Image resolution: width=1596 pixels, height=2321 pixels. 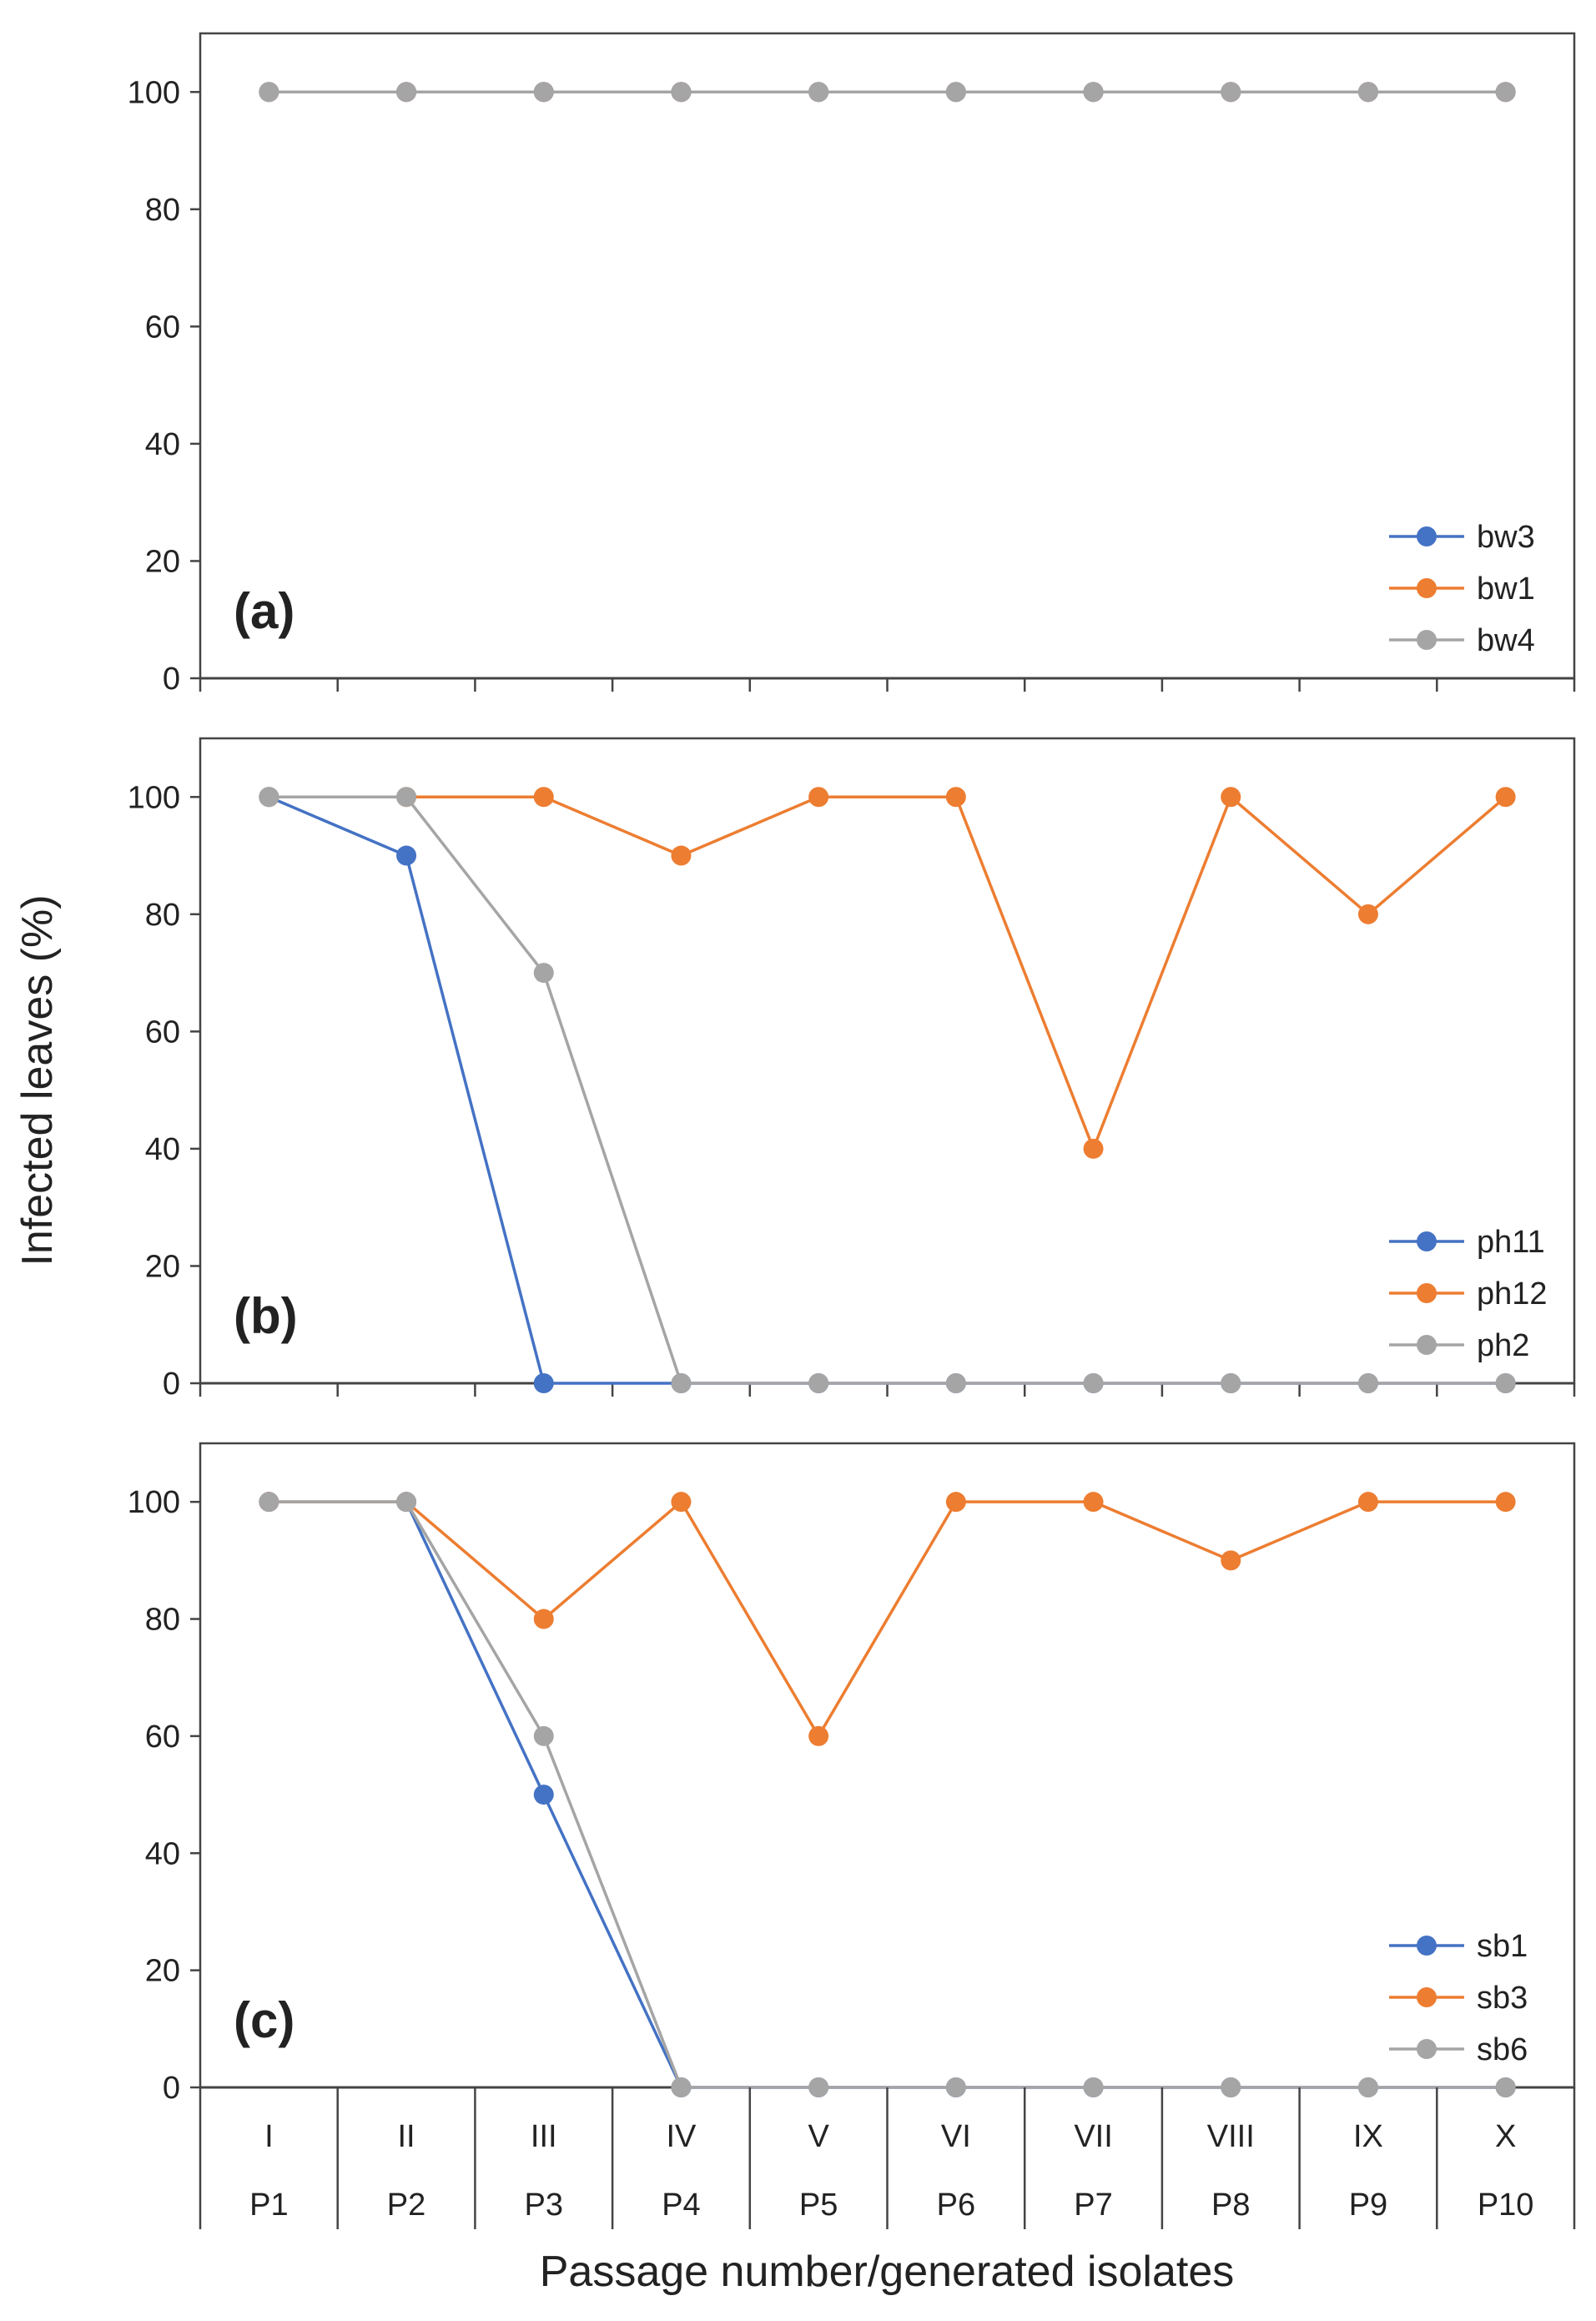 What do you see at coordinates (1462, 640) in the screenshot?
I see `legend-item-bw4: bw4` at bounding box center [1462, 640].